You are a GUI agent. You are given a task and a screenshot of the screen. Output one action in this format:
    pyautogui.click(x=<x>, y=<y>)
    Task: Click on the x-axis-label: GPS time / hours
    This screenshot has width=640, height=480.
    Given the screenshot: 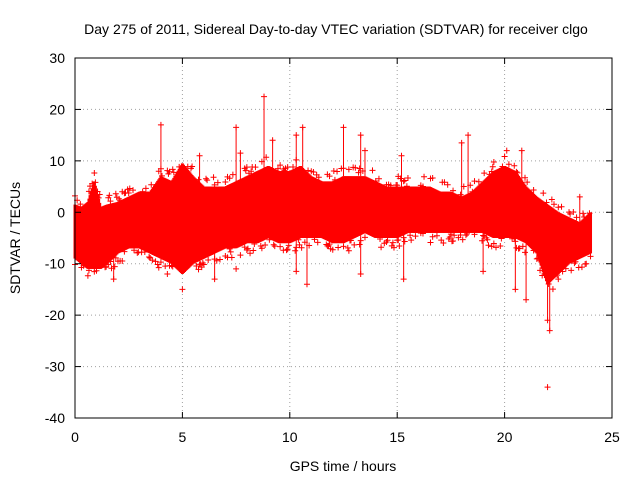 What is the action you would take?
    pyautogui.click(x=343, y=466)
    